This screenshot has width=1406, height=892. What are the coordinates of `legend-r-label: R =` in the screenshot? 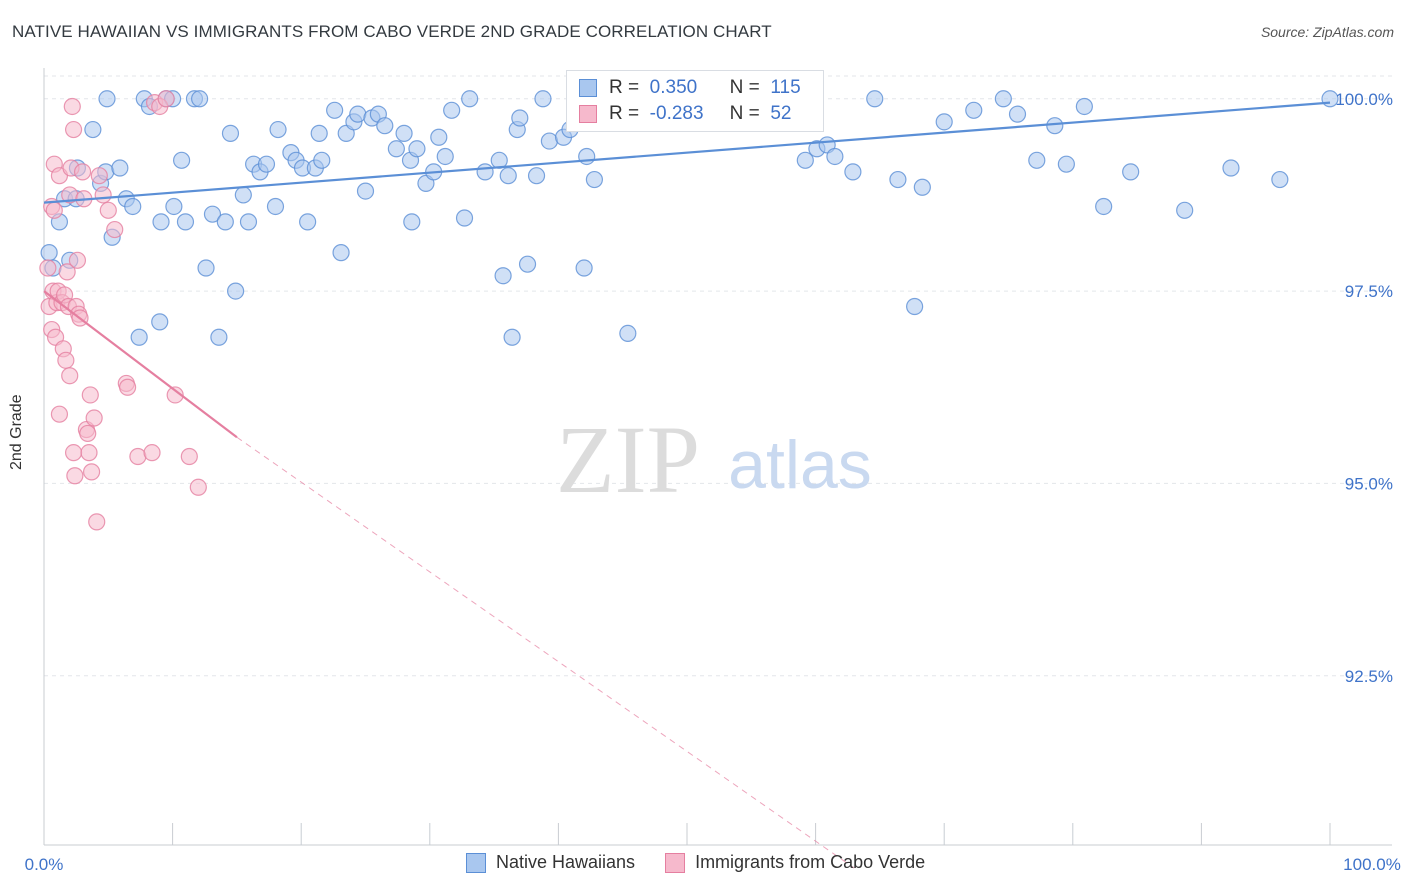 It's located at (624, 87).